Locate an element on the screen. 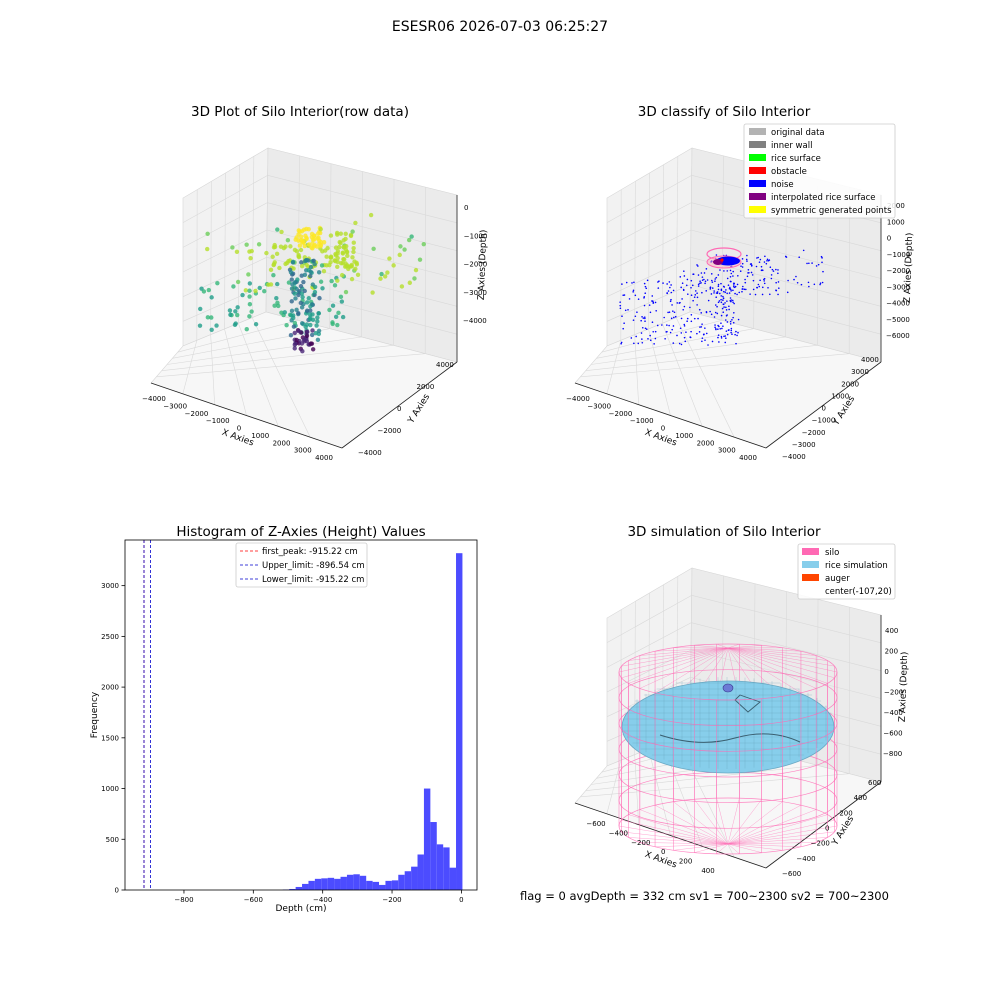  simulation-legend-swatch is located at coordinates (810, 564).